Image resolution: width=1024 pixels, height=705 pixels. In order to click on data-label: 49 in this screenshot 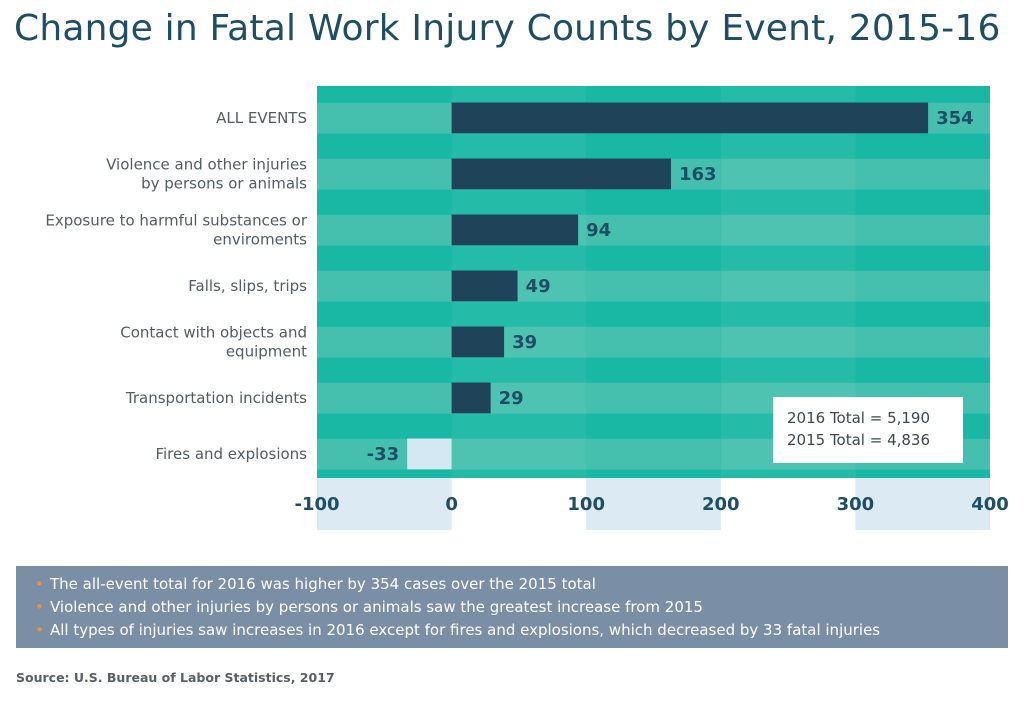, I will do `click(538, 286)`.